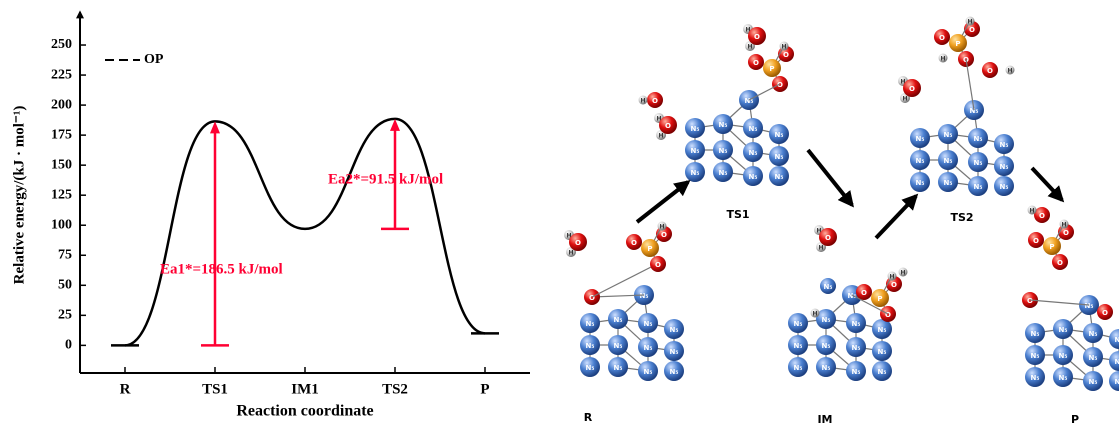 The image size is (1119, 426). Describe the element at coordinates (961, 217) in the screenshot. I see `structure-label: TS2` at that location.